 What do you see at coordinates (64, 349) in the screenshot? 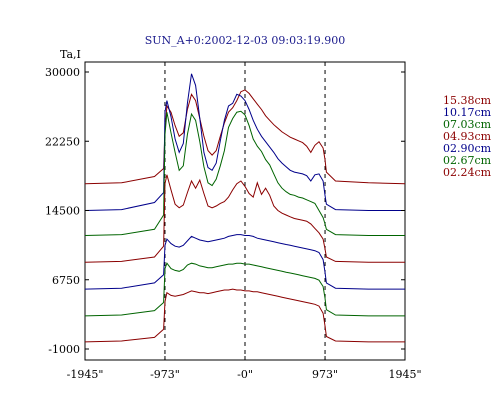
I see `y-tick-label: -1000` at bounding box center [64, 349].